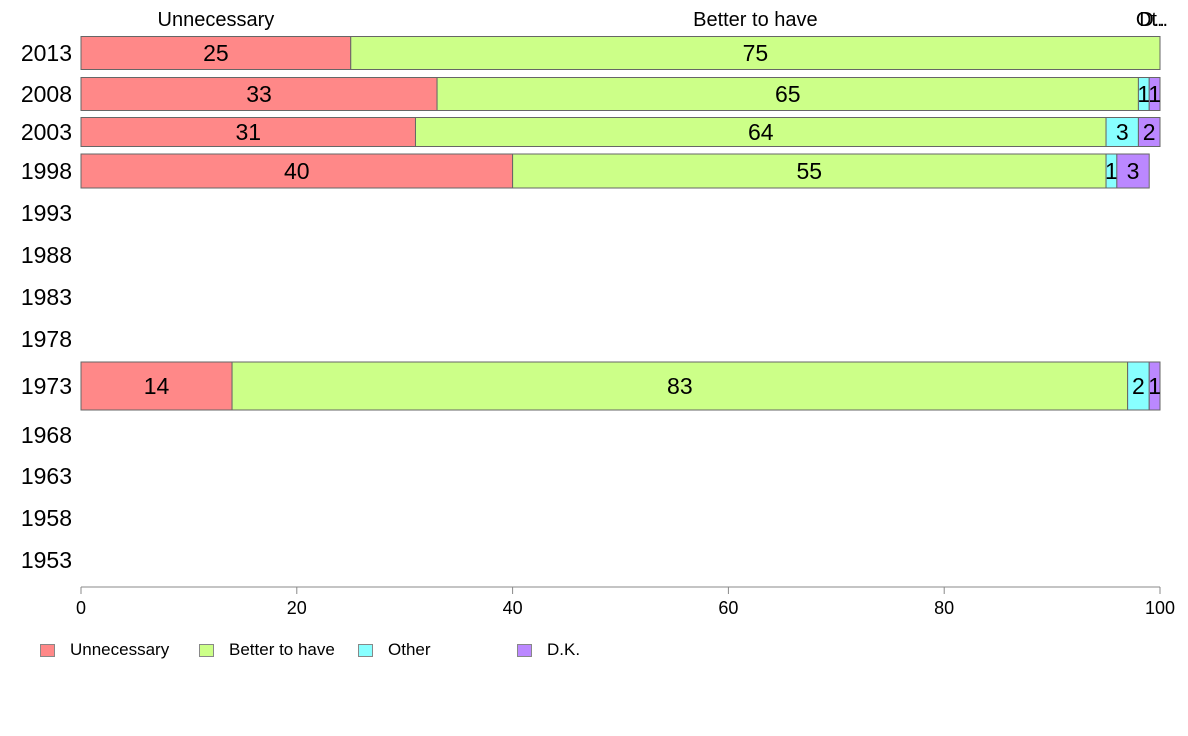  I want to click on bar-label-2003-better-to-have: 64, so click(761, 132).